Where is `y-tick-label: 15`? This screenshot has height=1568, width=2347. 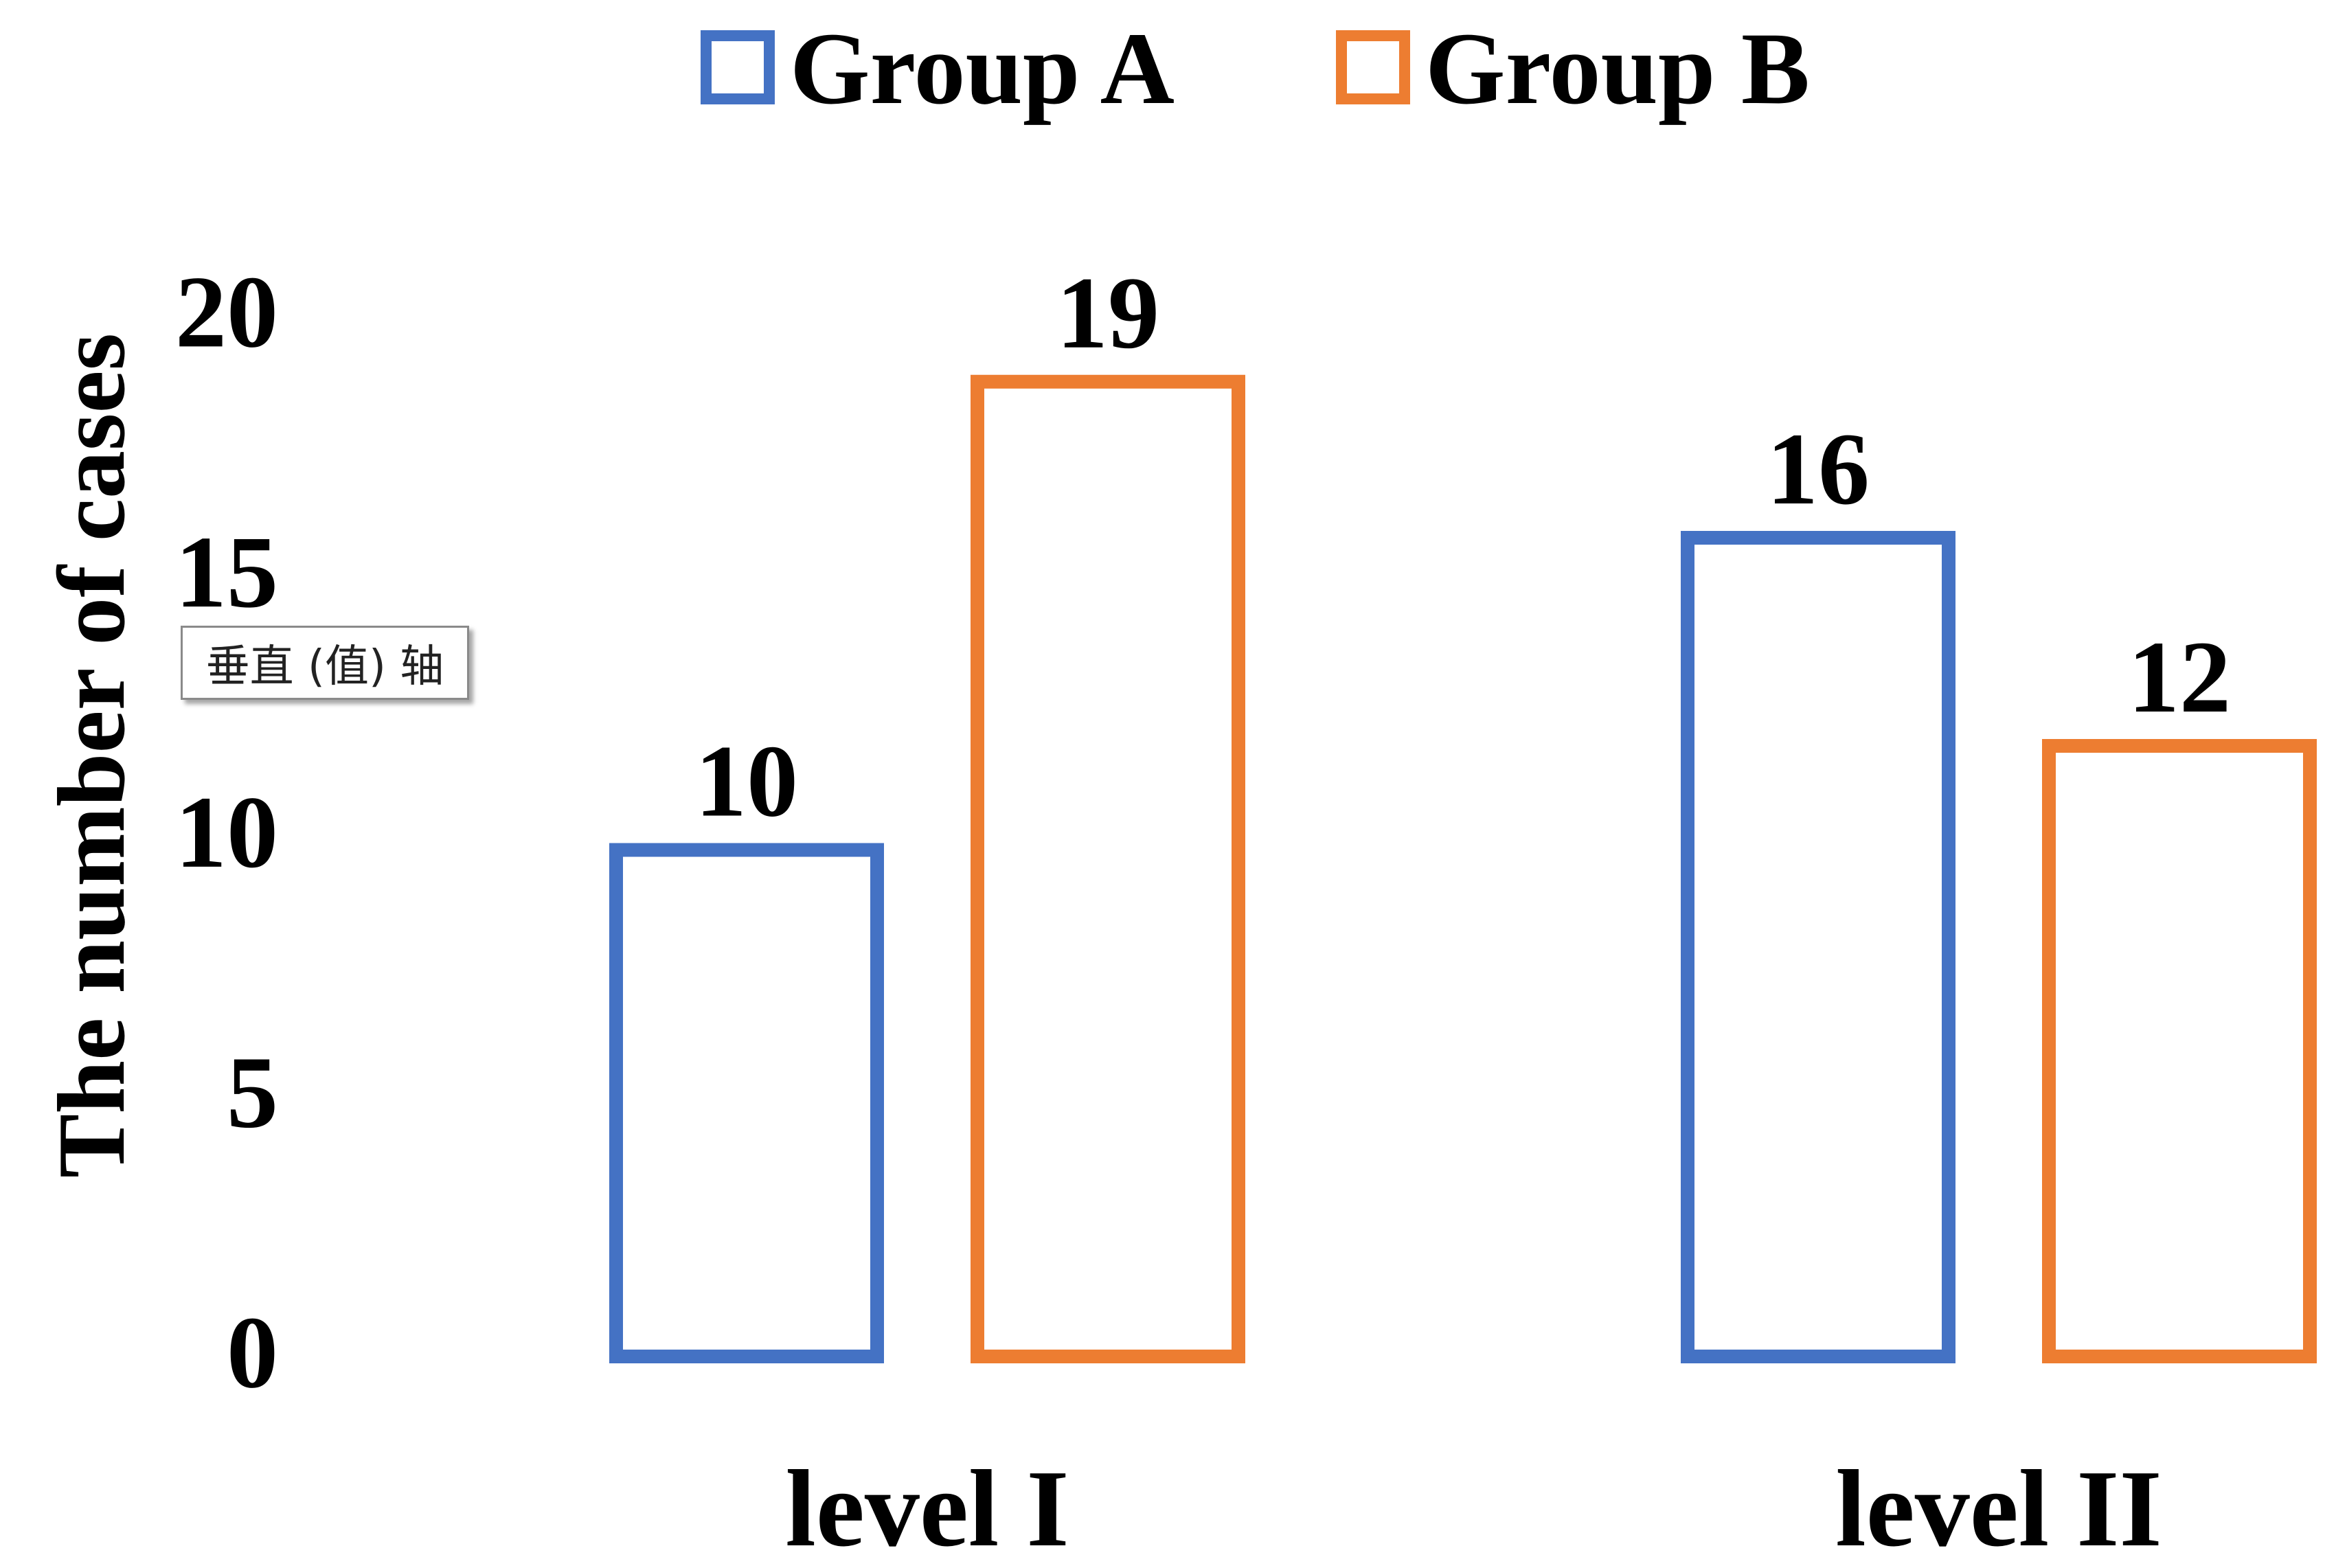 y-tick-label: 15 is located at coordinates (226, 572).